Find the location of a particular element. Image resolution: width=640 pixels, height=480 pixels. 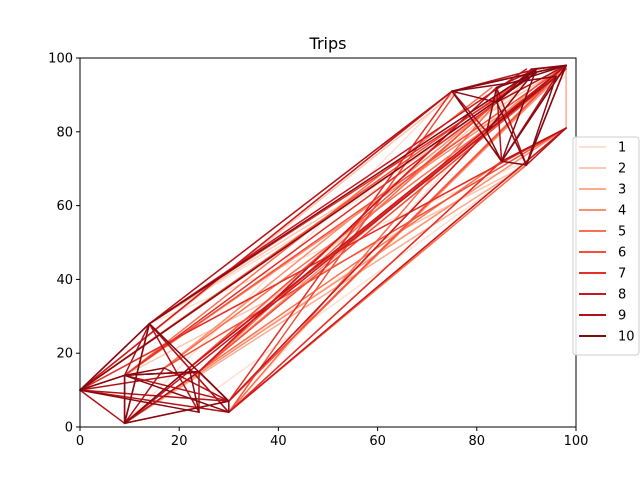

legend-label-8: 8 is located at coordinates (622, 295).